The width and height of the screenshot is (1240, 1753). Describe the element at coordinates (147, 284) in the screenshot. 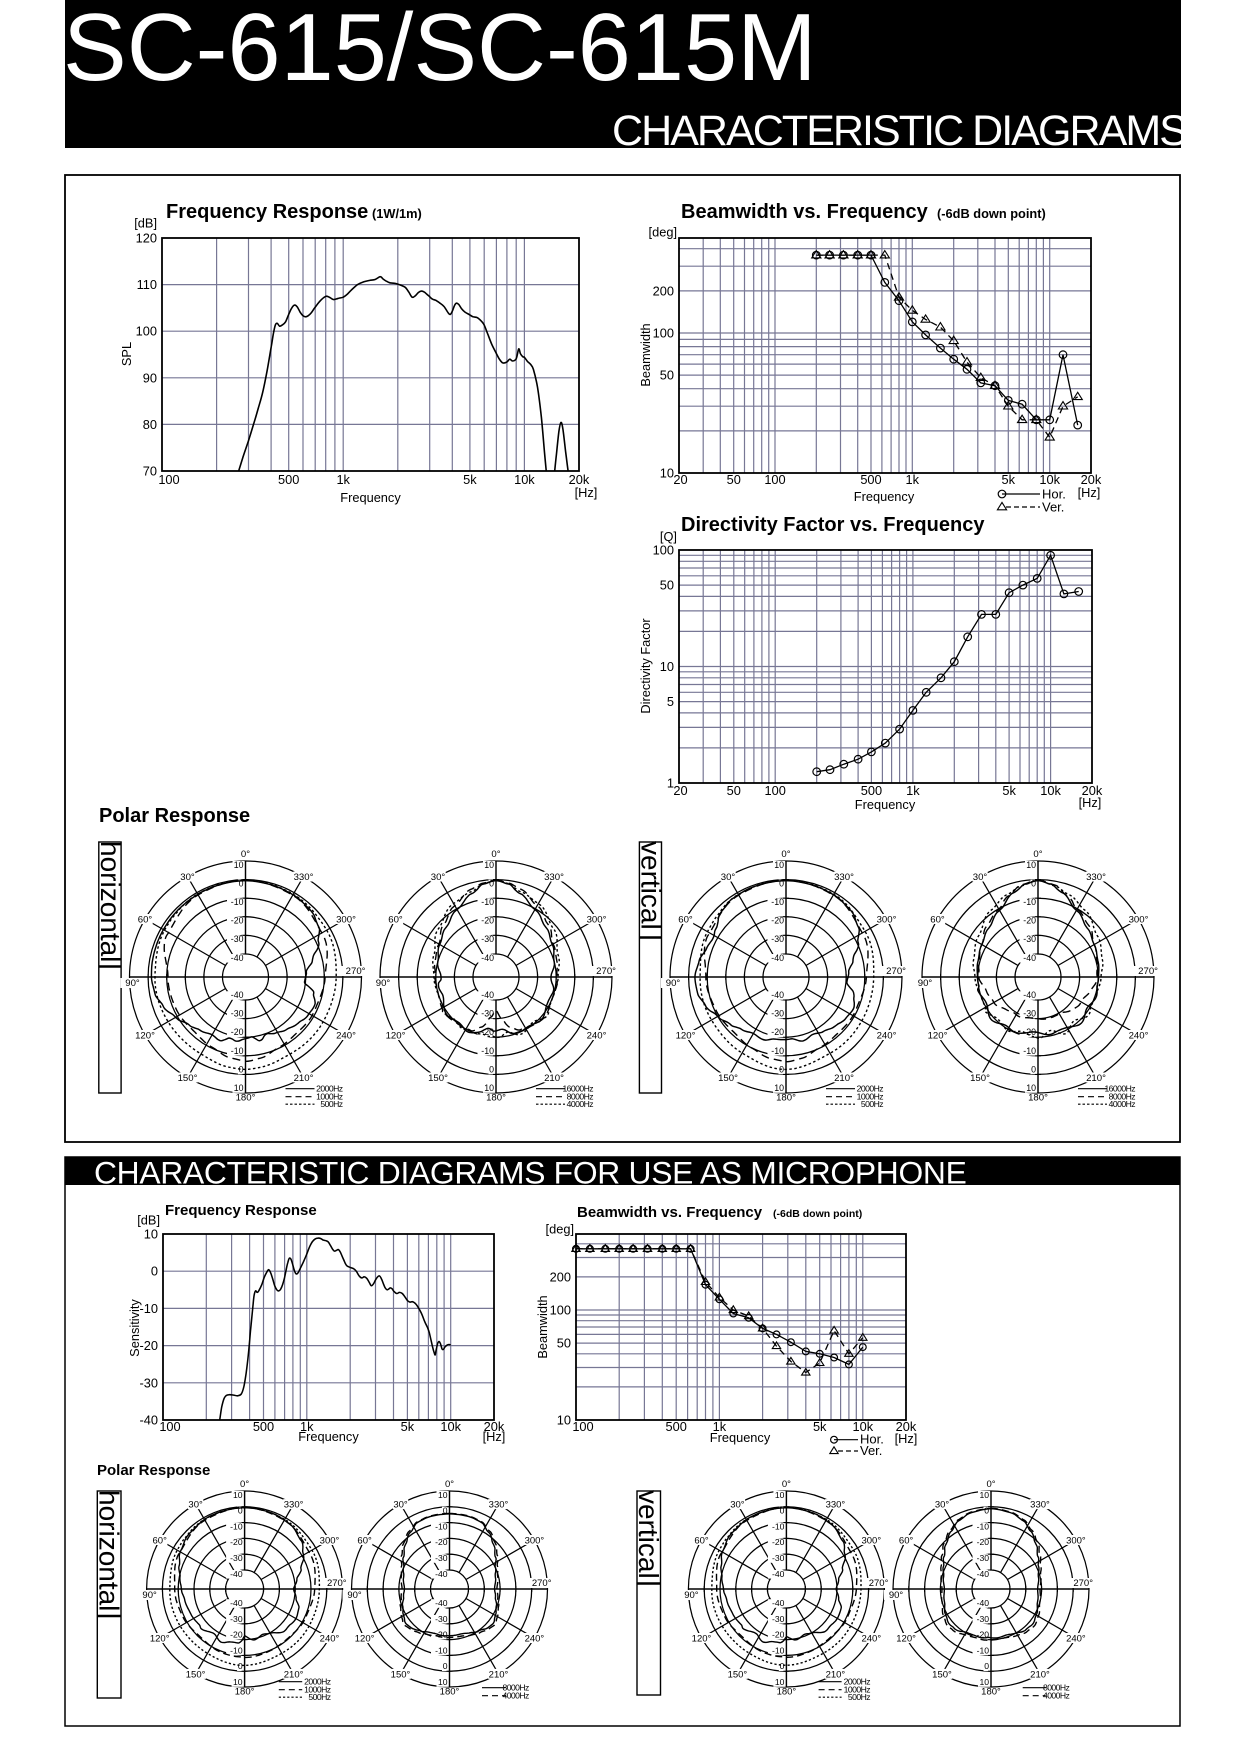

I see `svg-text: 110` at that location.